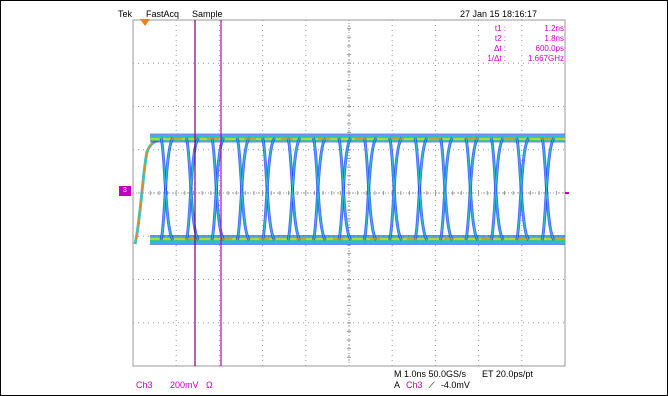  What do you see at coordinates (146, 191) in the screenshot?
I see `rising-edge-trace` at bounding box center [146, 191].